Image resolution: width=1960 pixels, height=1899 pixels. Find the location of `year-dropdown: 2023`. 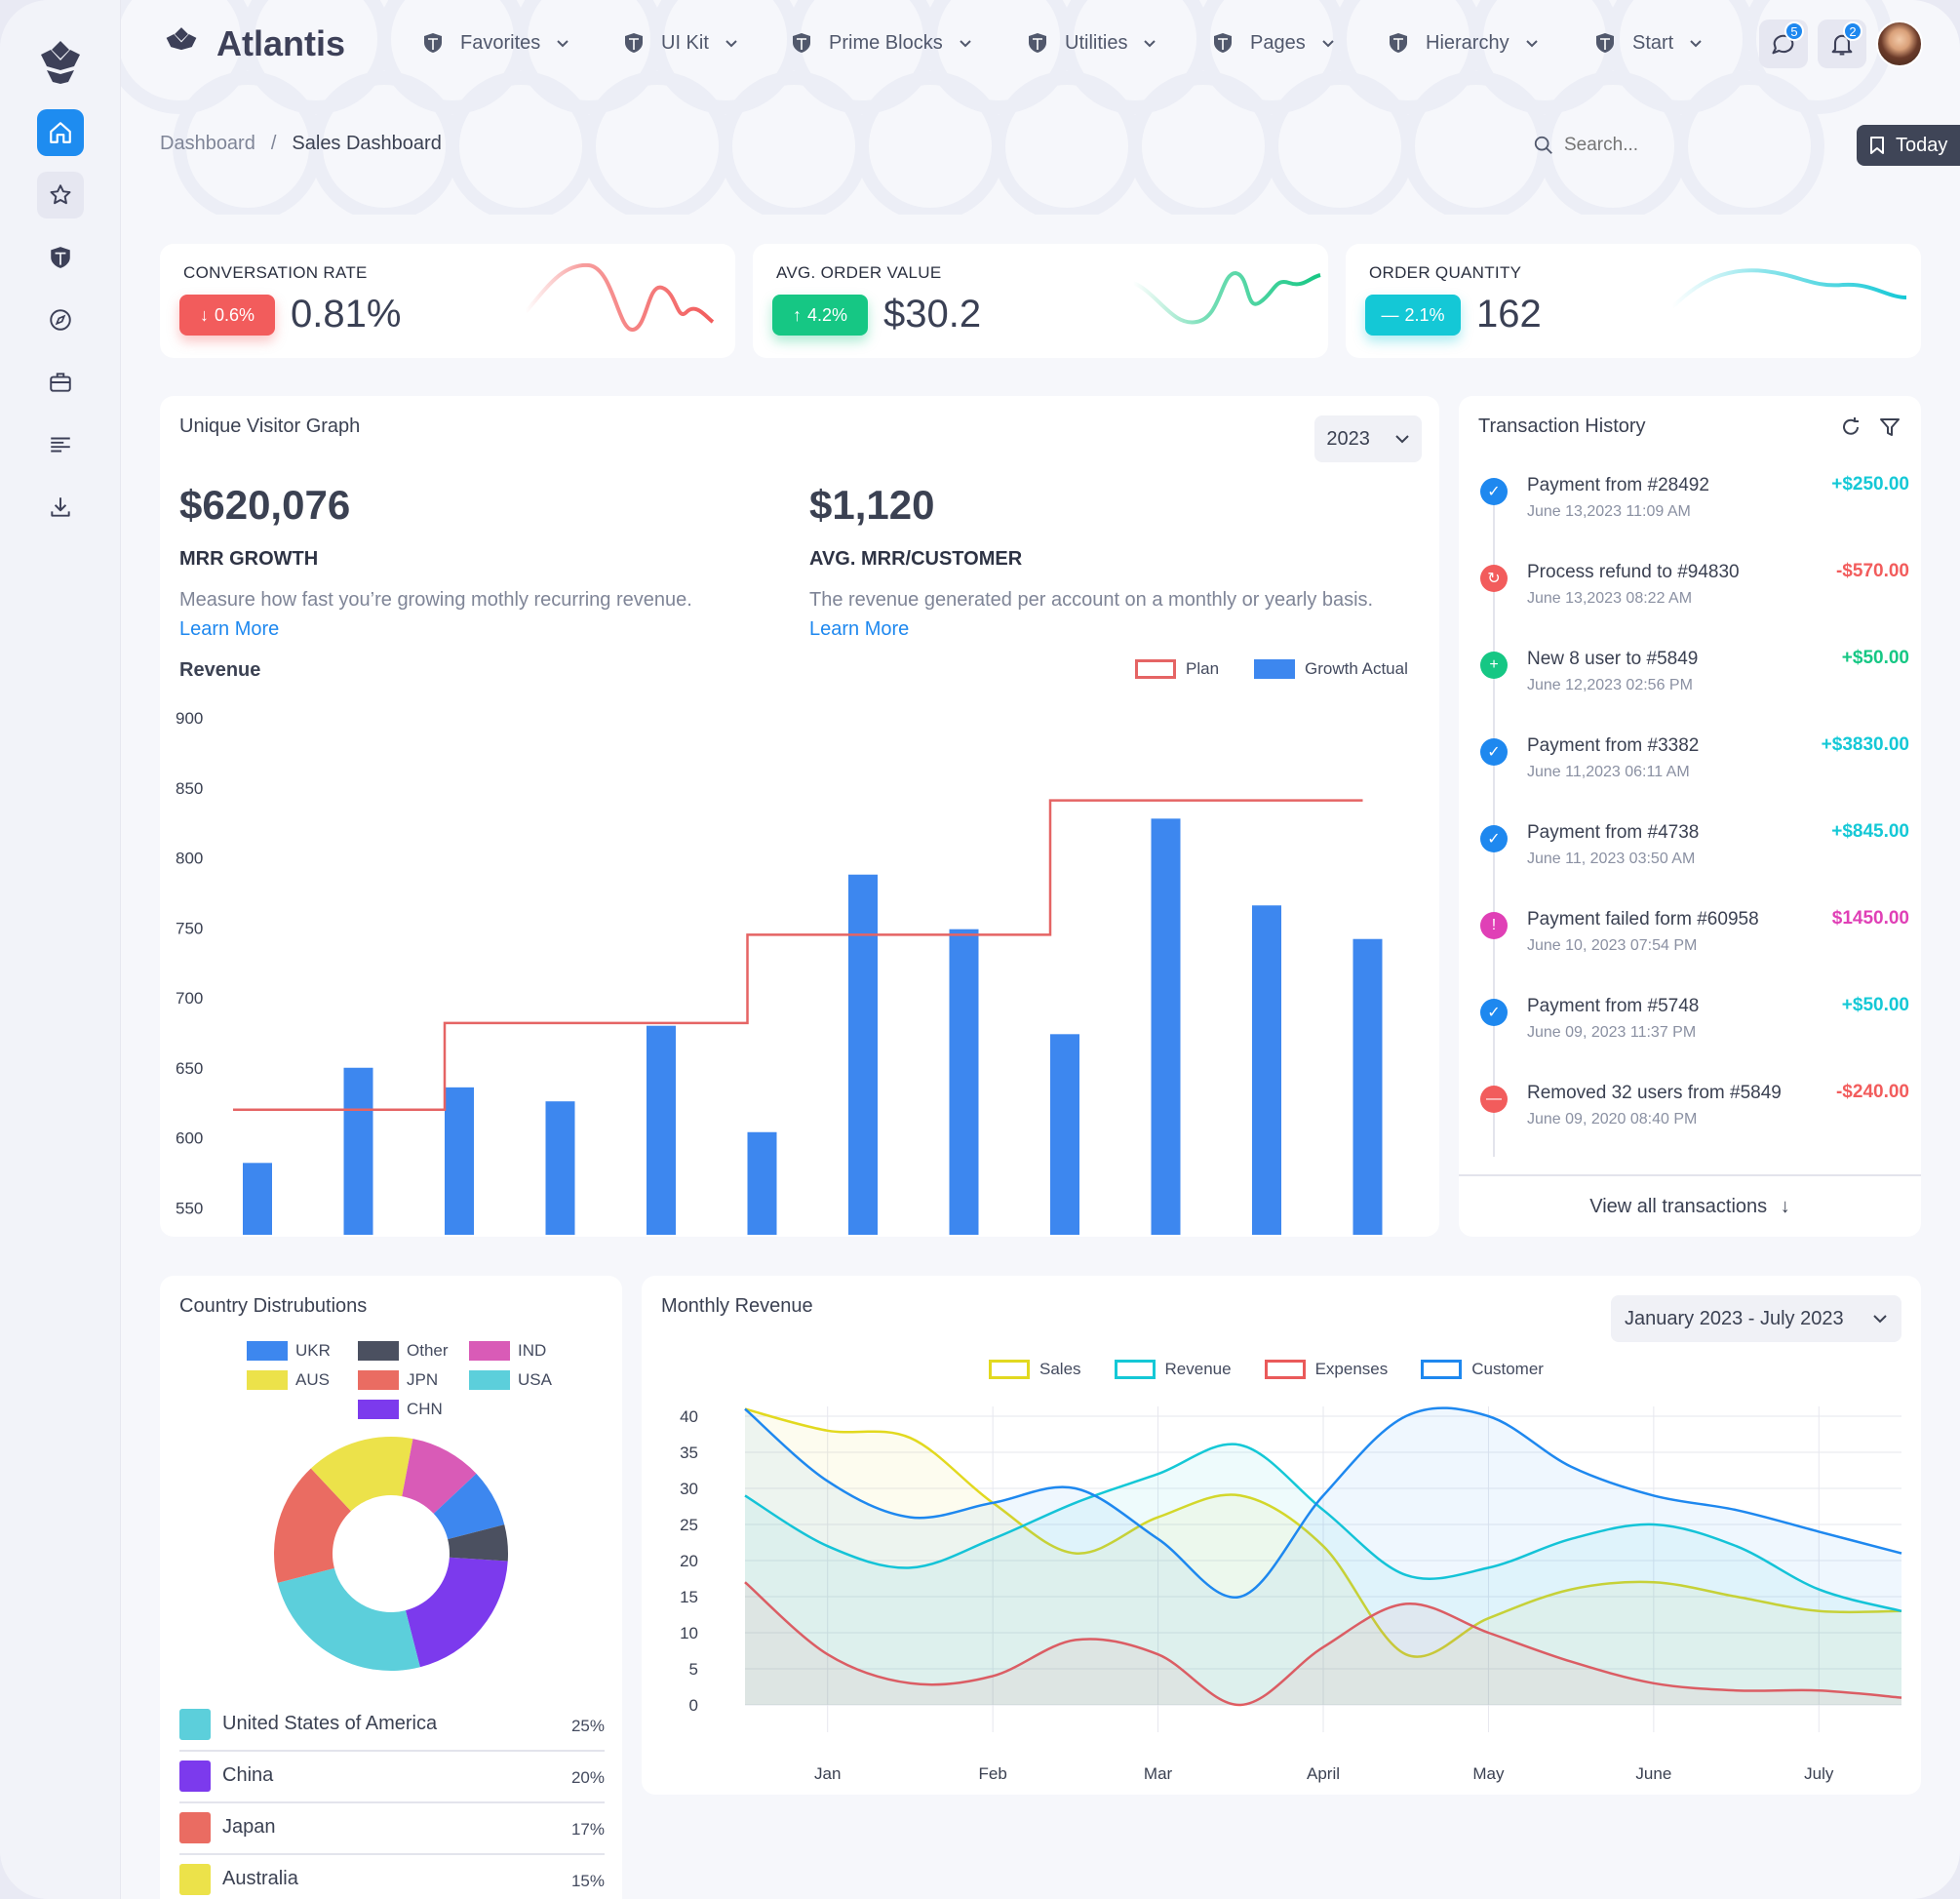

year-dropdown: 2023 is located at coordinates (1368, 438).